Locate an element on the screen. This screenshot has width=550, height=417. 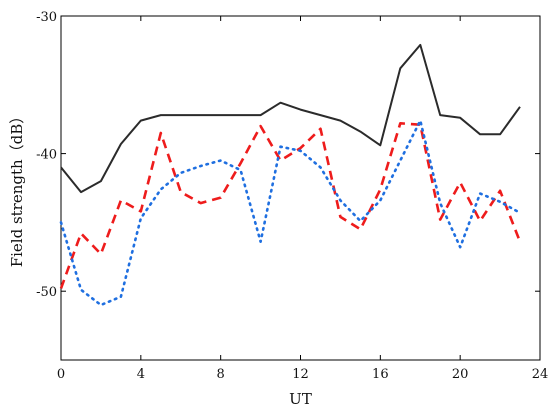
y-tick-label: -30 is located at coordinates (46, 17).